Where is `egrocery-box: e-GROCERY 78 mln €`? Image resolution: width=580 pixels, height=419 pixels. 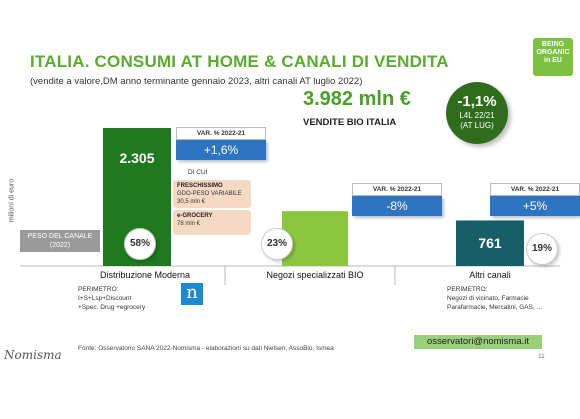
egrocery-box: e-GROCERY 78 mln € is located at coordinates (212, 222).